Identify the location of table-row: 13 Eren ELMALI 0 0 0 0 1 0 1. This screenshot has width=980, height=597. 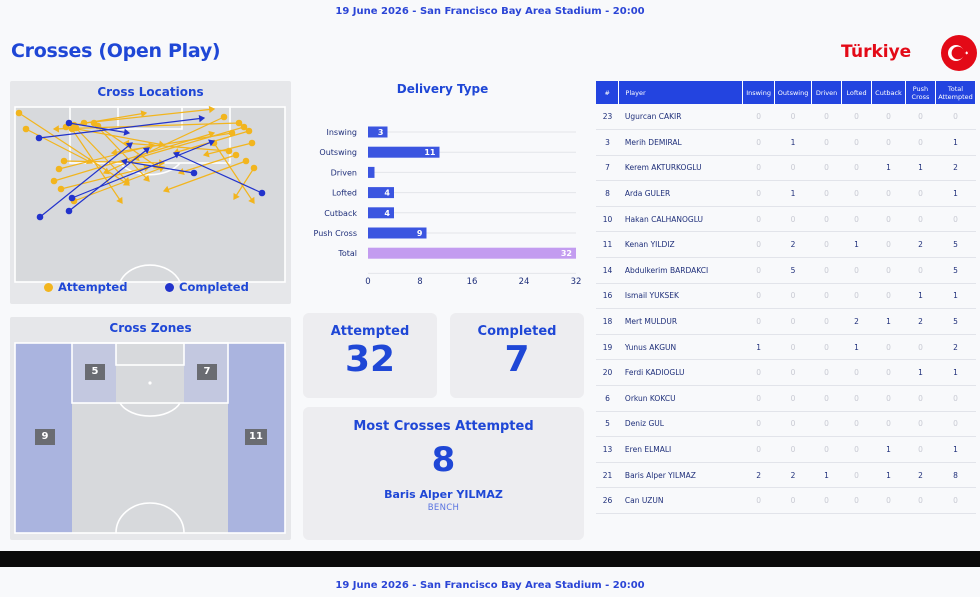
(786, 449).